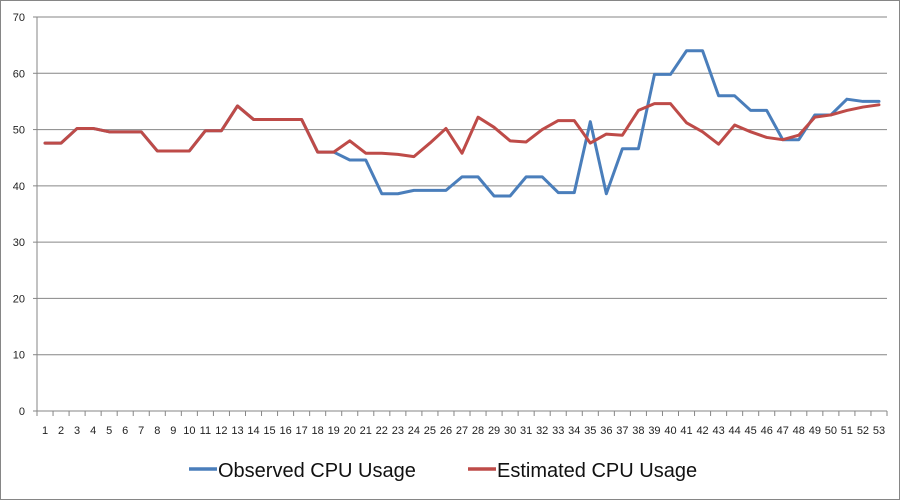  Describe the element at coordinates (19, 131) in the screenshot. I see `y-tick-label-50: 50` at that location.